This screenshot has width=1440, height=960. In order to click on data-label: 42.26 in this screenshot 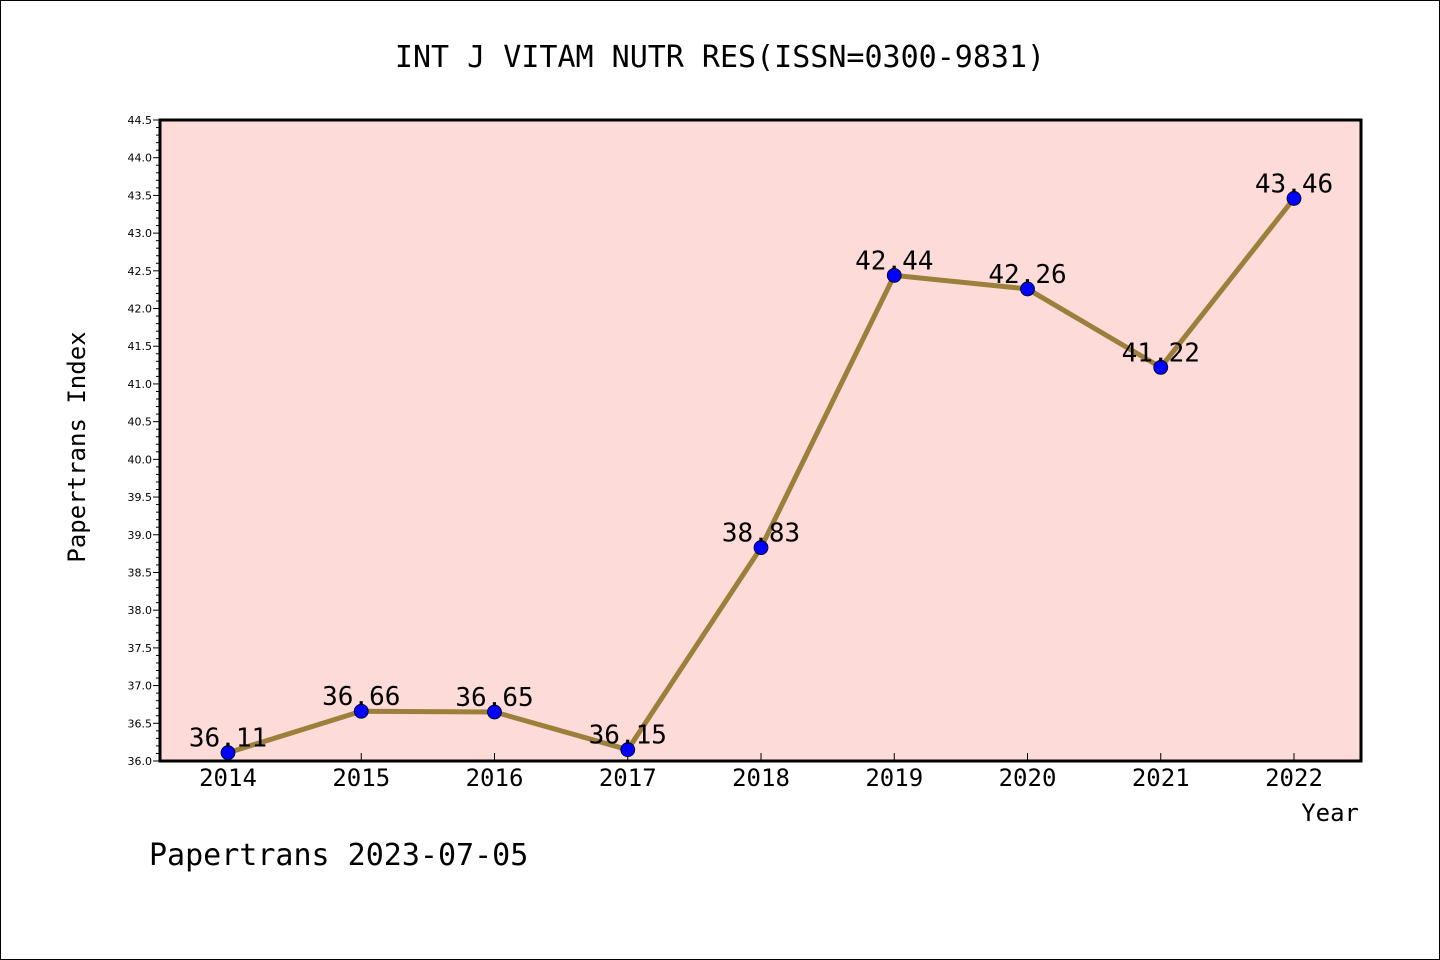, I will do `click(1027, 275)`.